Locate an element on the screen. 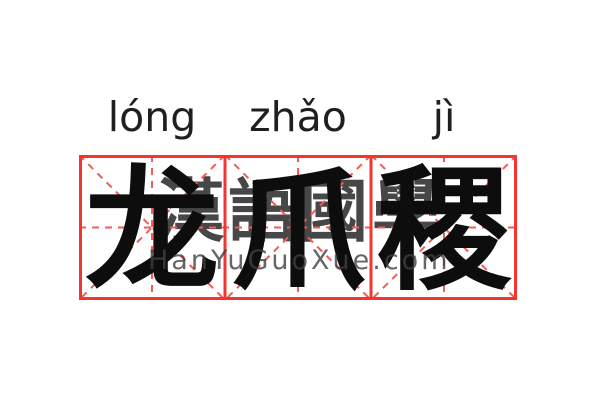  pinyin-syllable-3: jì is located at coordinates (444, 117).